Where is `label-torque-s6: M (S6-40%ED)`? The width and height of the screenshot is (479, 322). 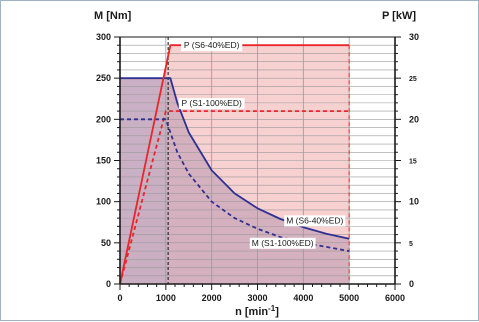
label-torque-s6: M (S6-40%ED) is located at coordinates (314, 220).